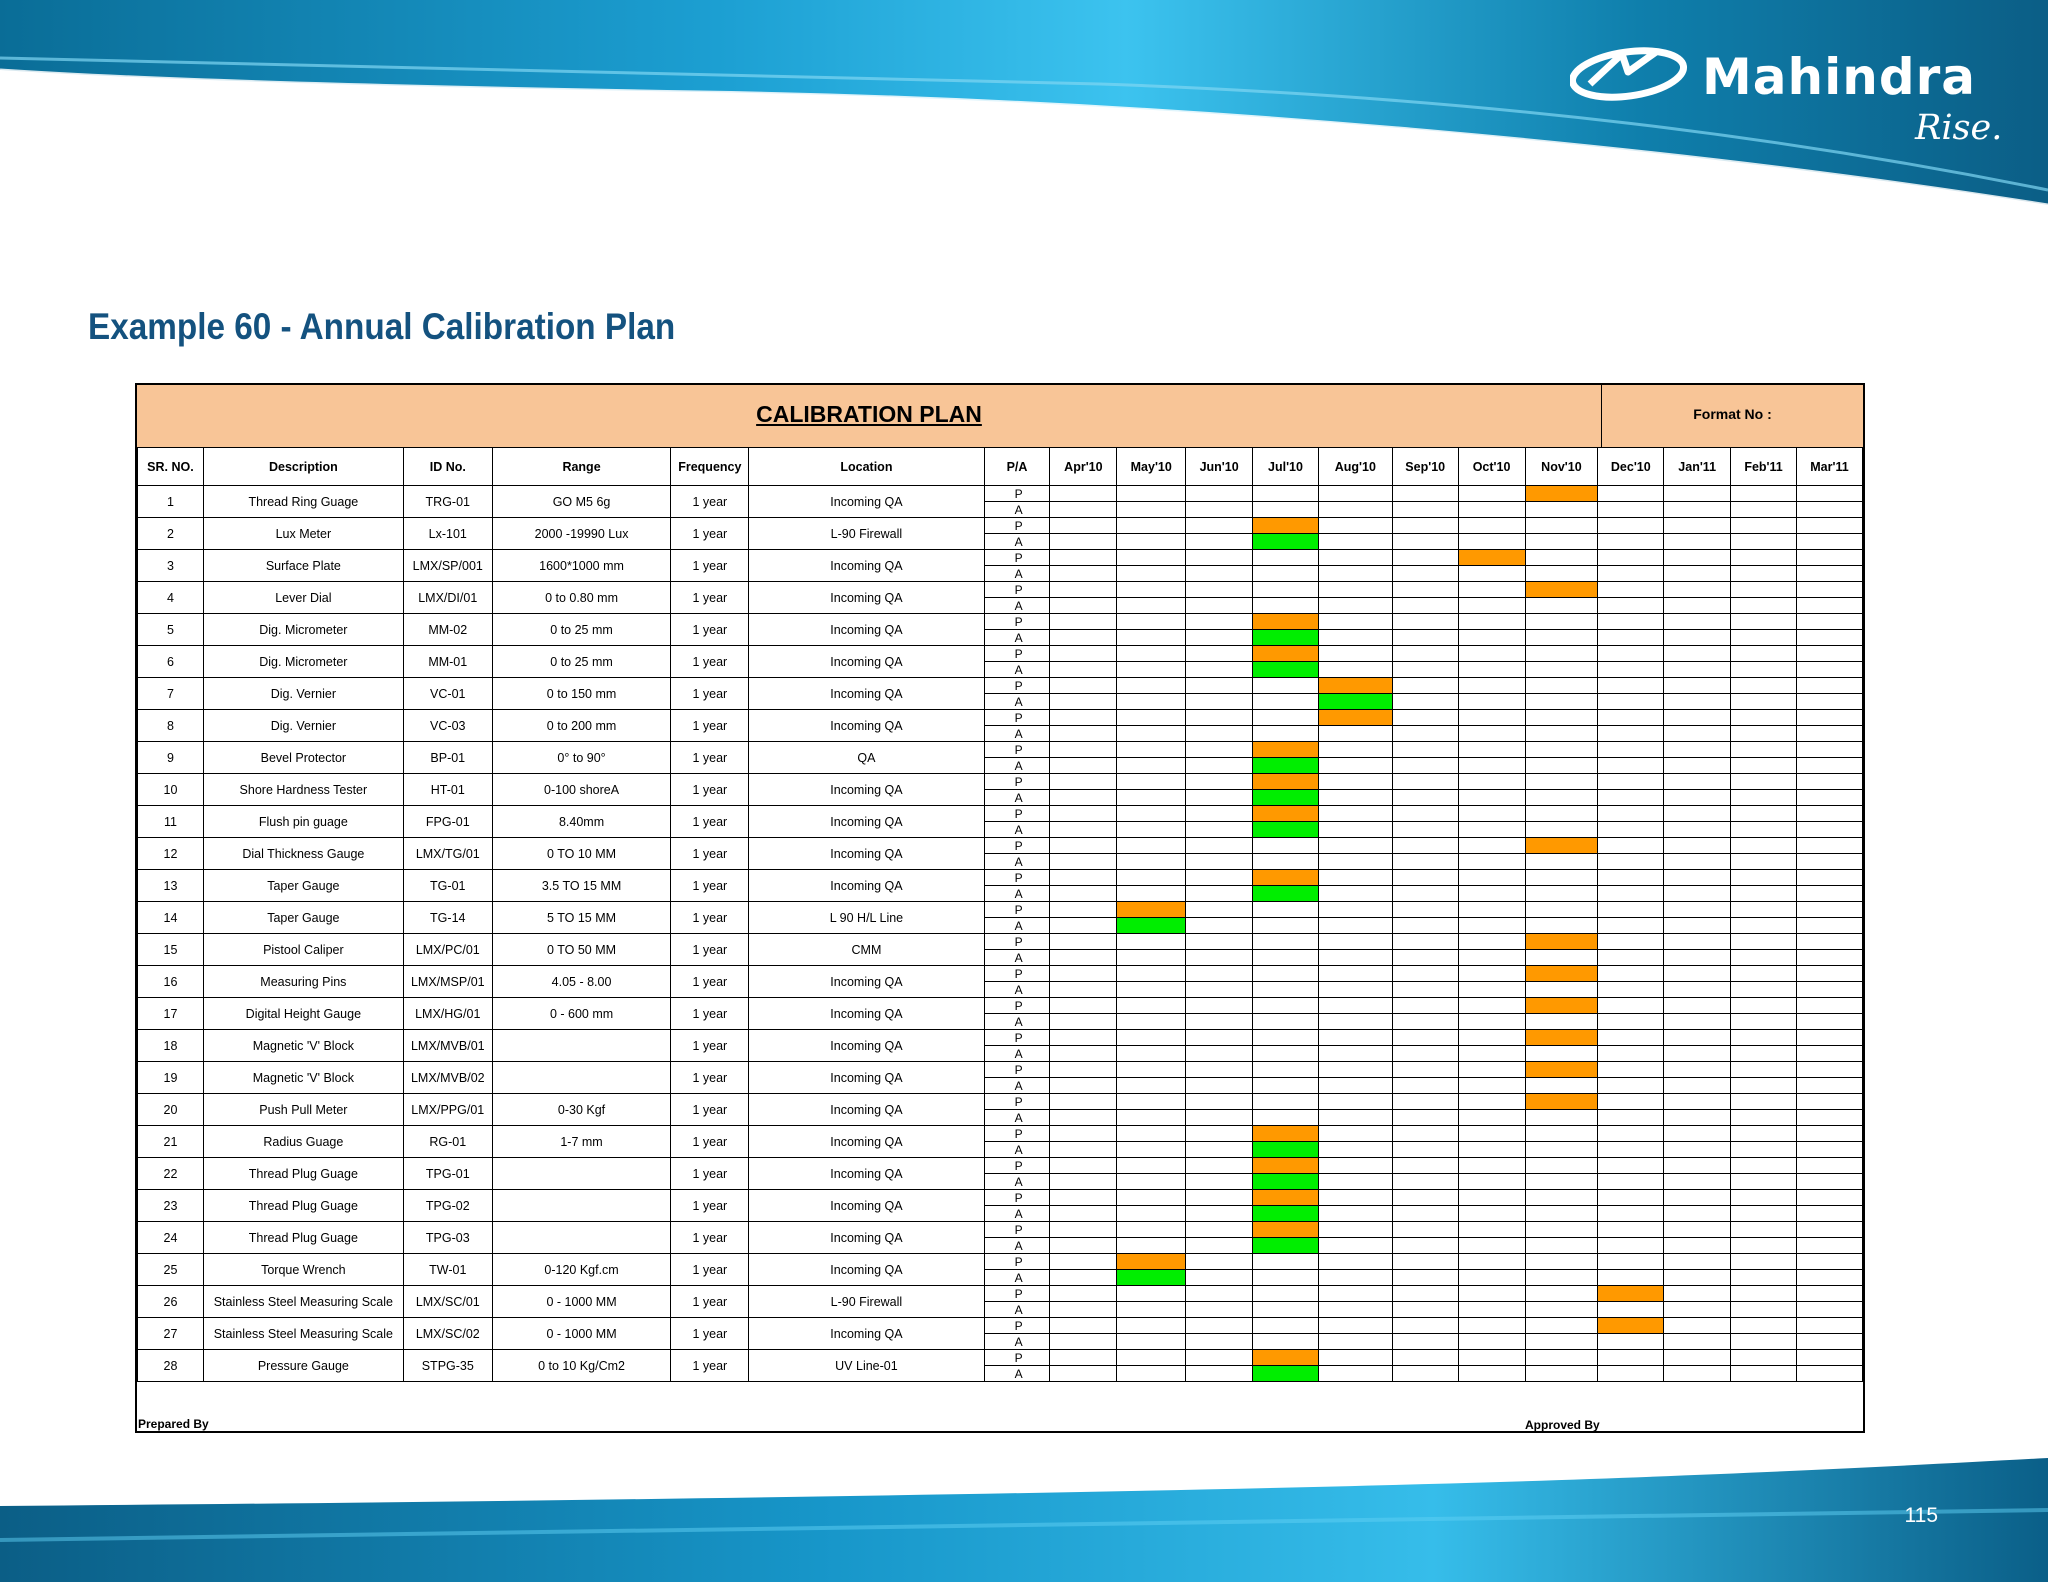 The image size is (2048, 1582). Describe the element at coordinates (447, 1301) in the screenshot. I see `cell-id: LMX/SC/01` at that location.